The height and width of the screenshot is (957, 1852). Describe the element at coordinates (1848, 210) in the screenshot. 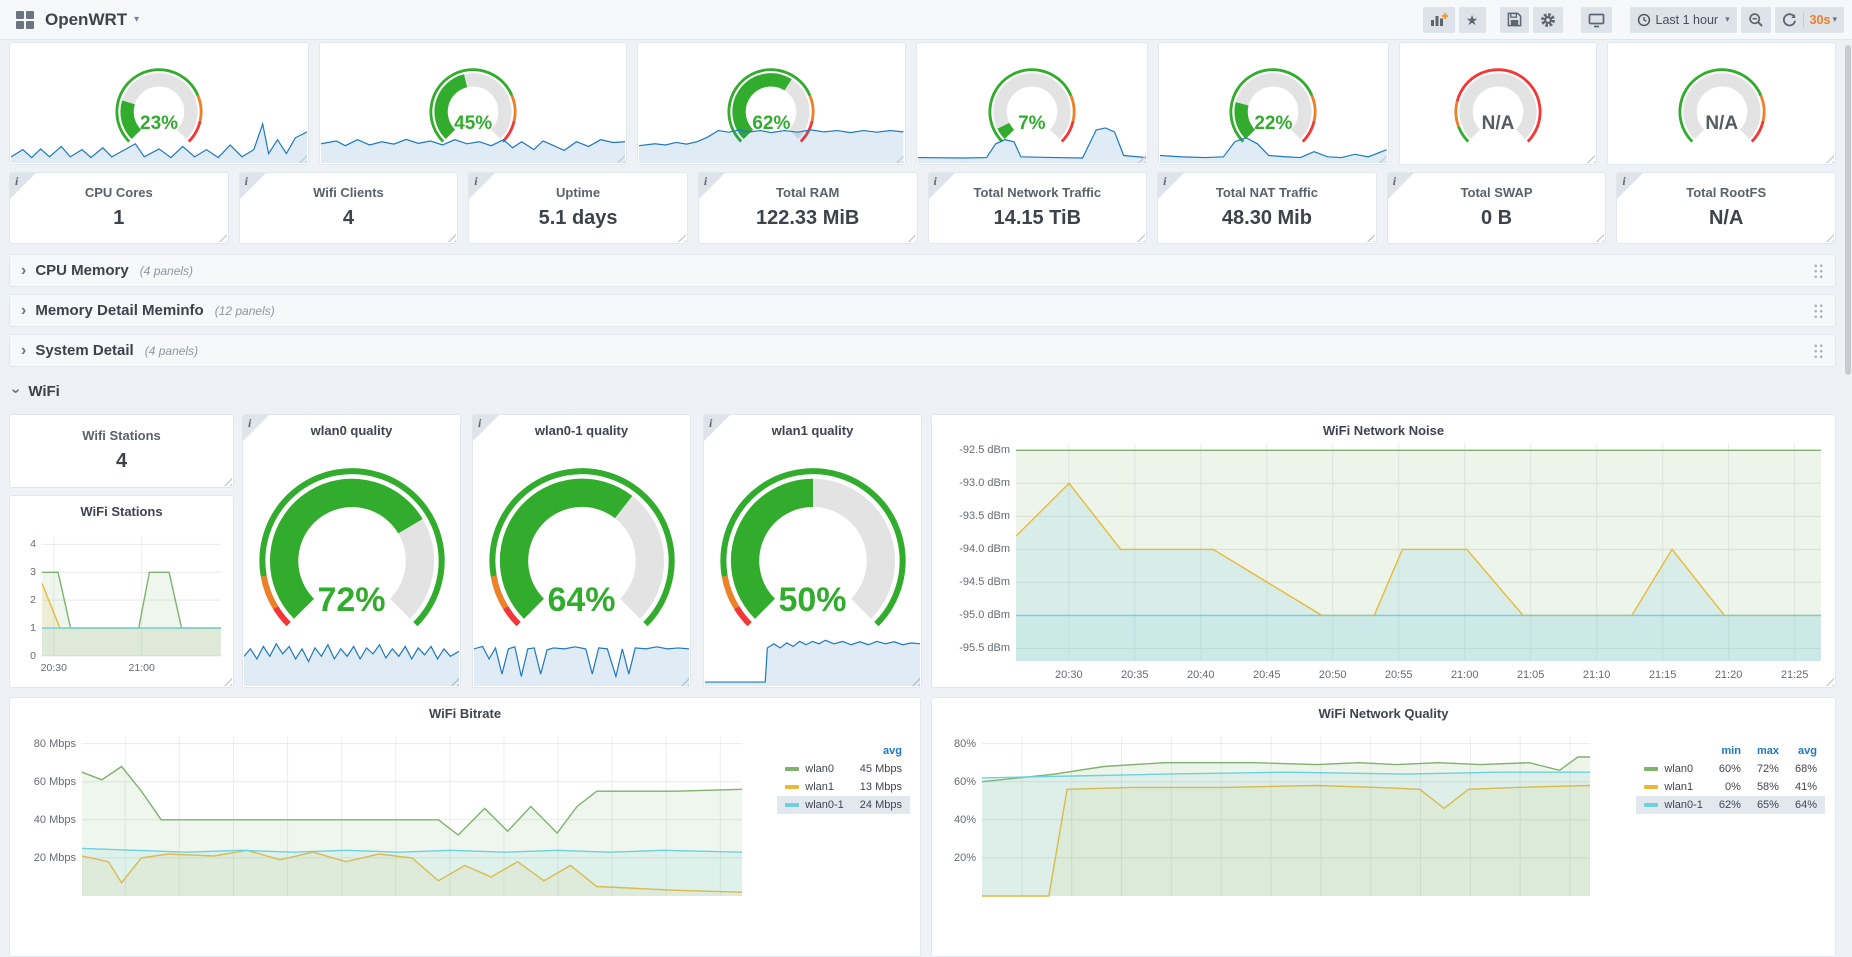

I see `scrollbar-thumb` at that location.